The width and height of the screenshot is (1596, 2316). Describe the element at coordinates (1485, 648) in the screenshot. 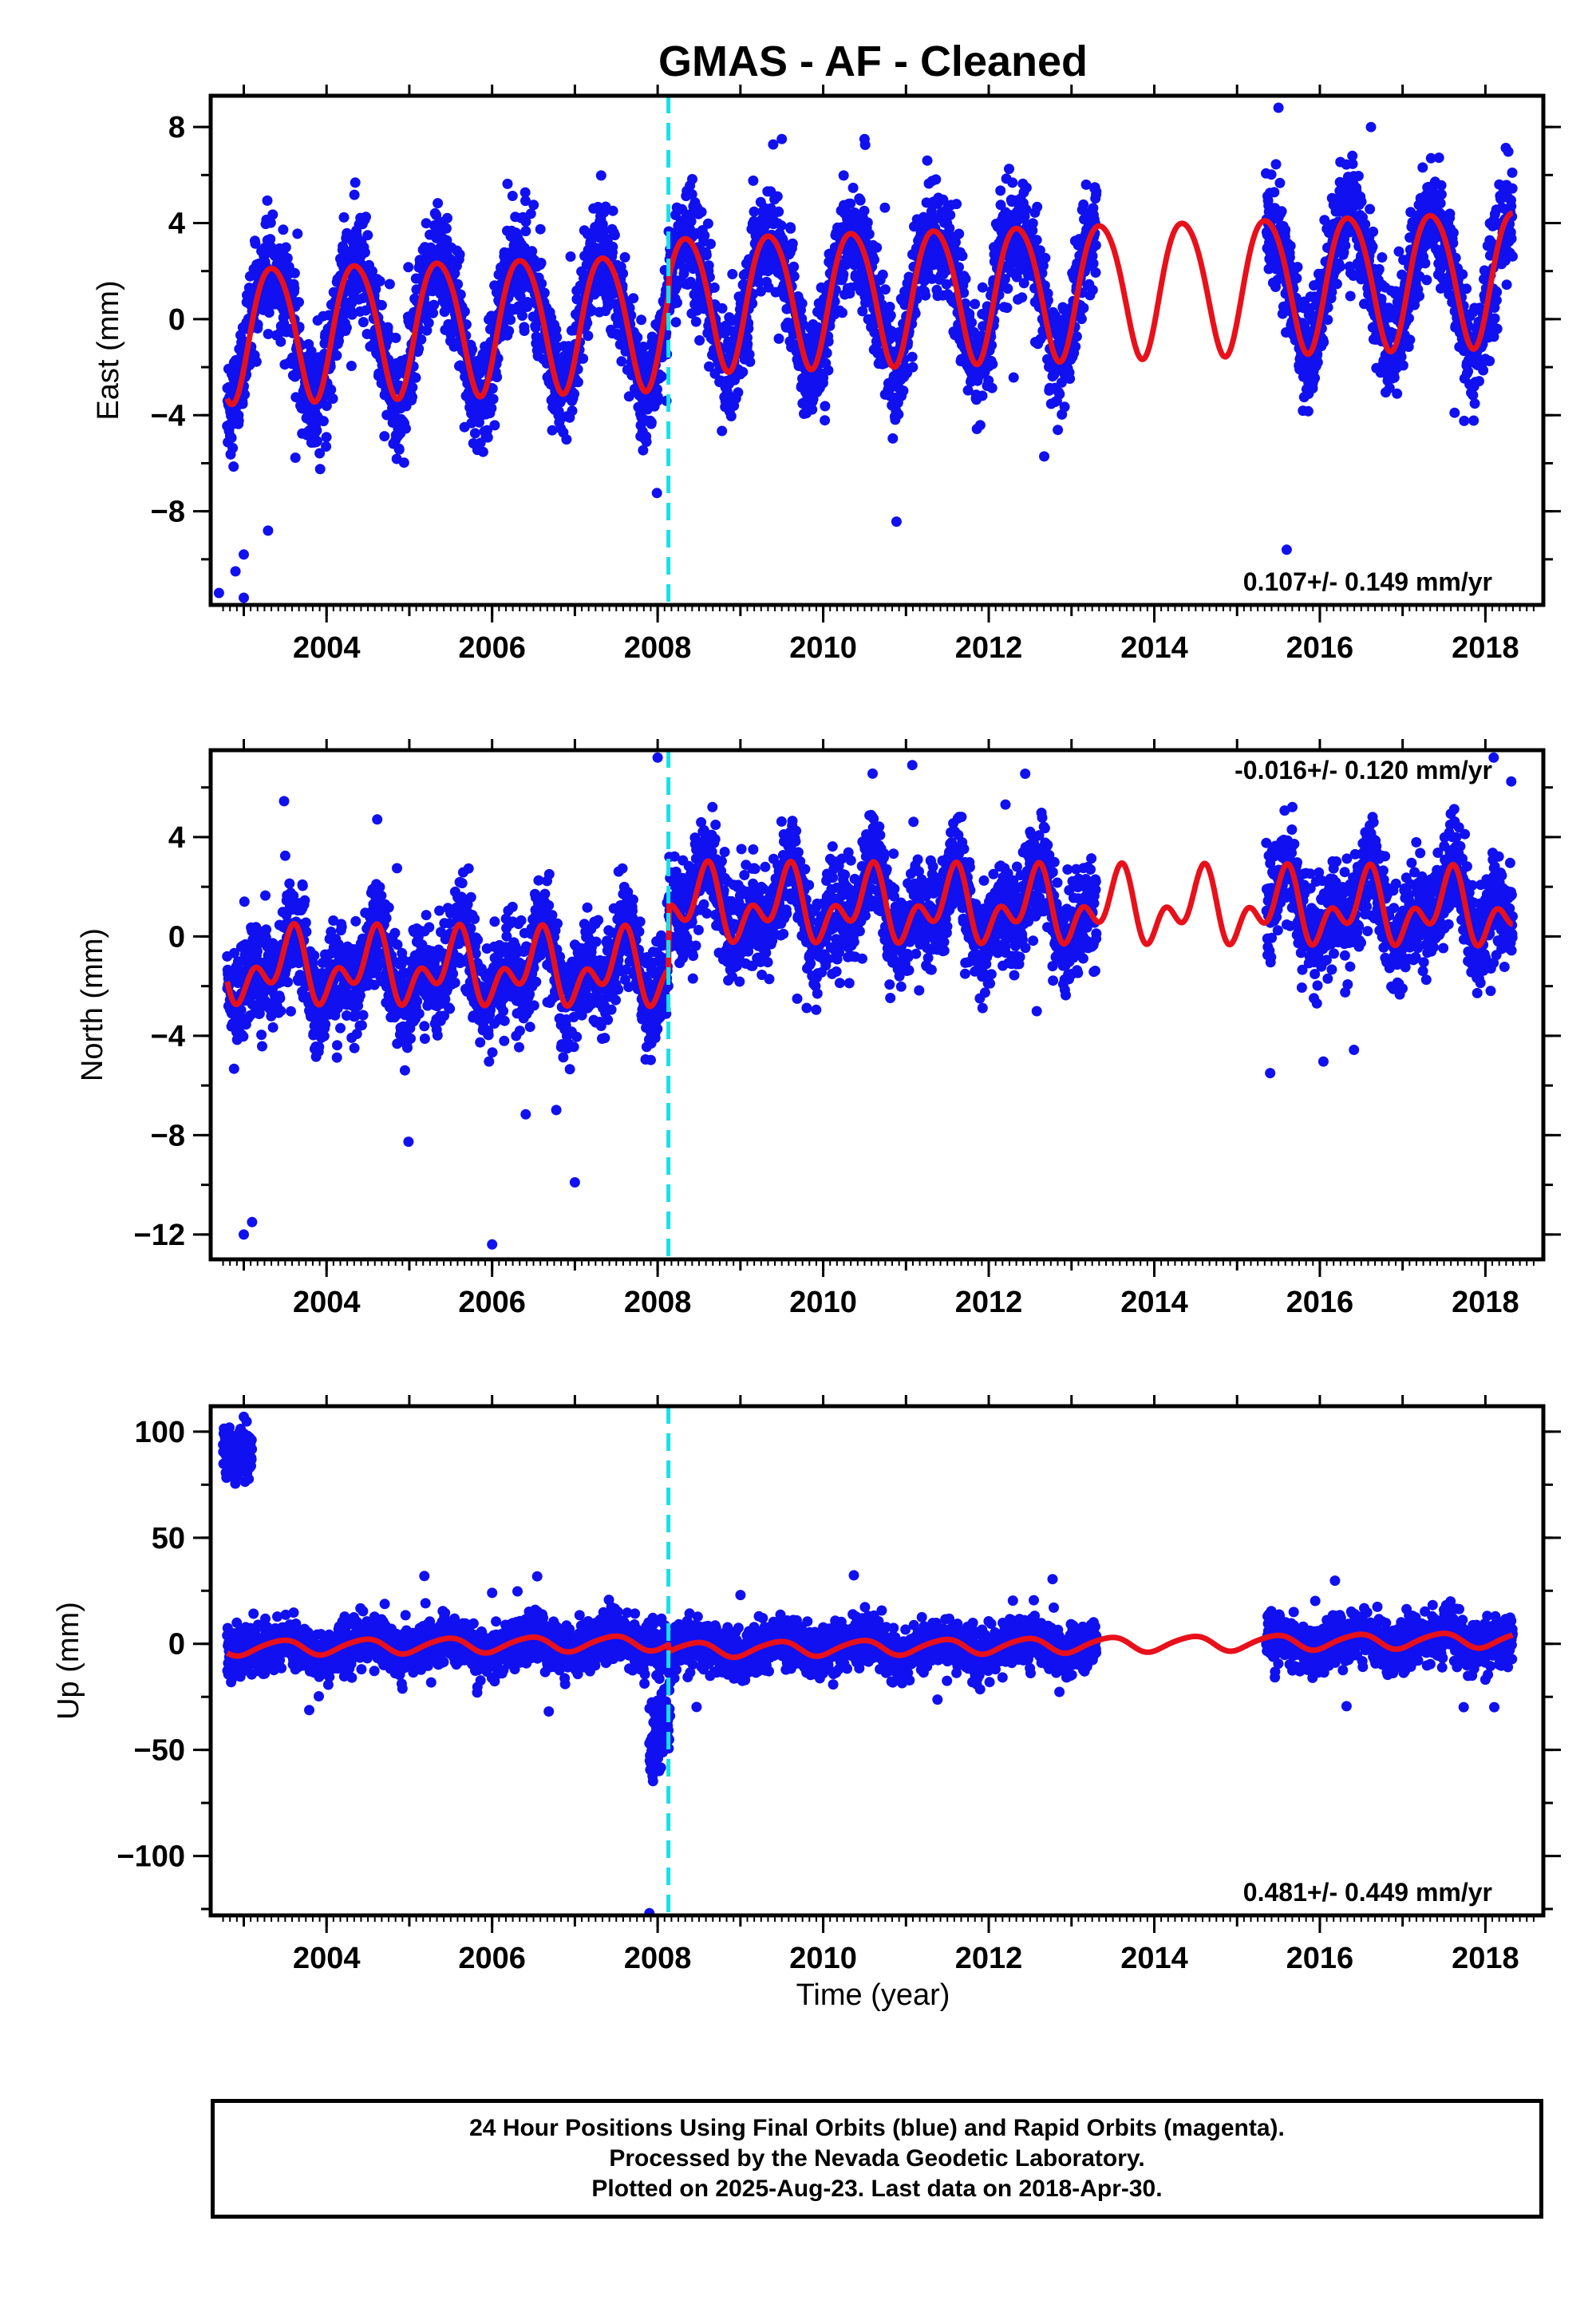

I see `x-tick-label: 2018` at that location.